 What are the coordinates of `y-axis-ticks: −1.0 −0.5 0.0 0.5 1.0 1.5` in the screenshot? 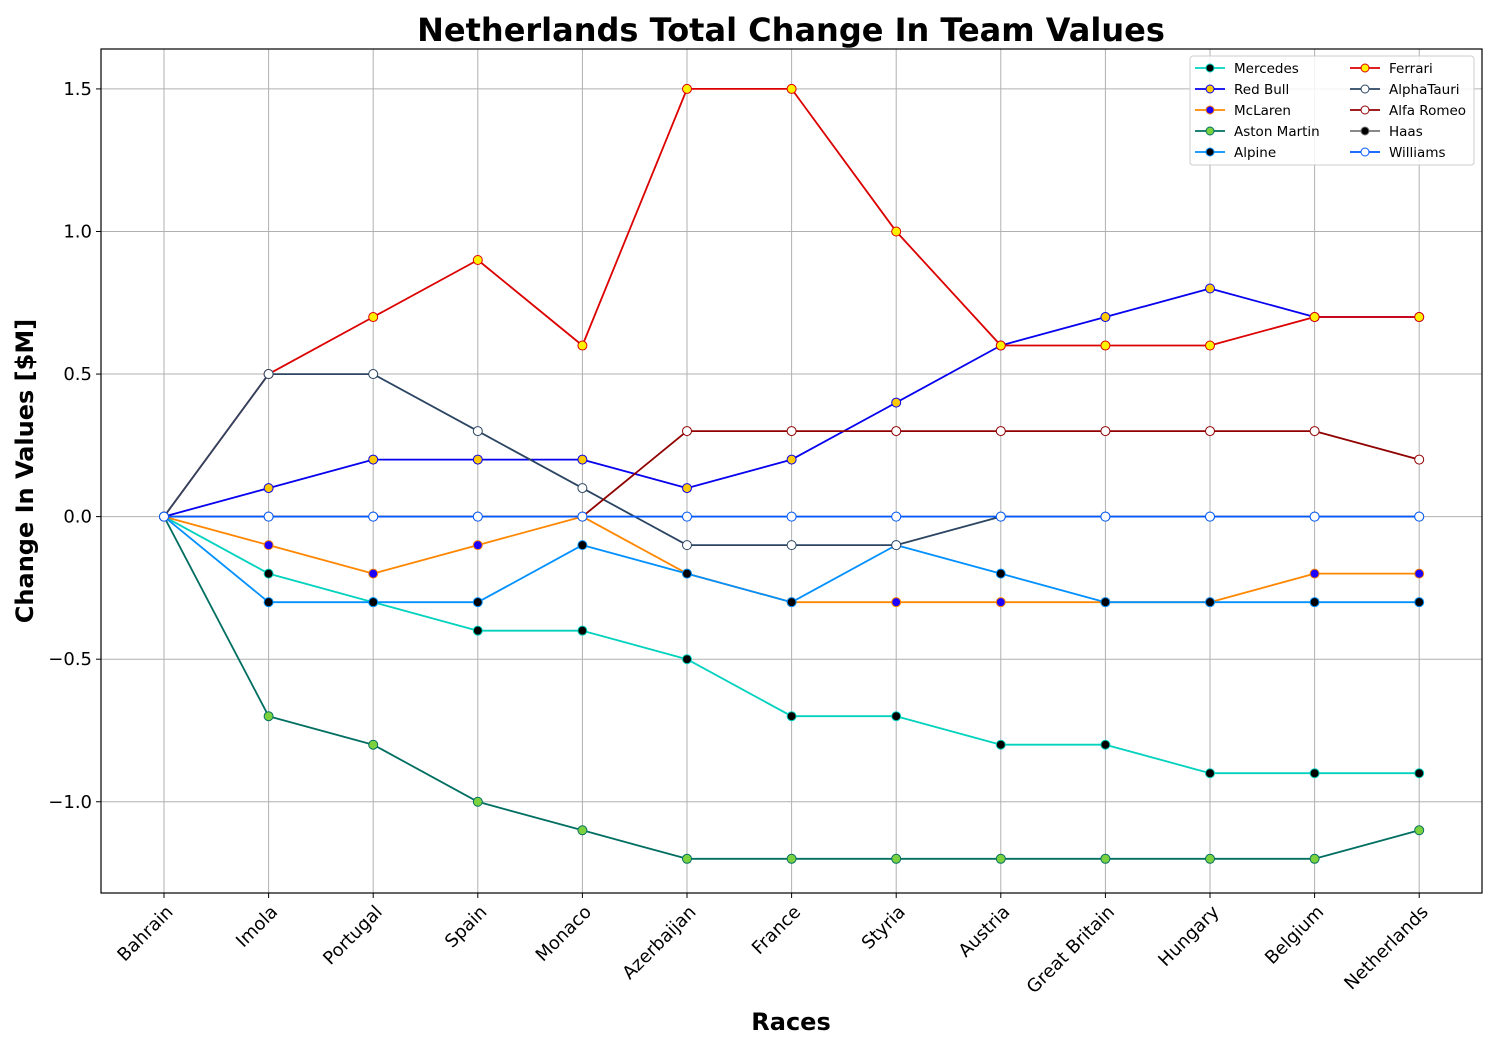 It's located at (74, 446).